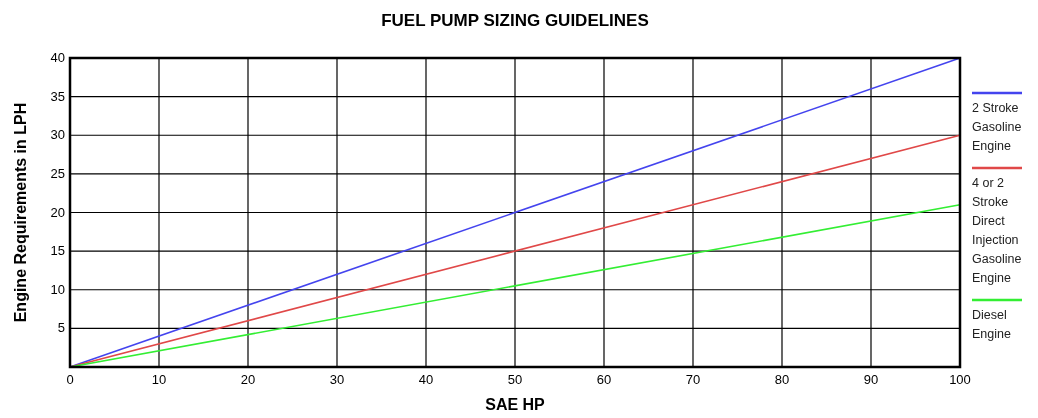 The image size is (1038, 418). I want to click on y-tick-label: 20, so click(57, 212).